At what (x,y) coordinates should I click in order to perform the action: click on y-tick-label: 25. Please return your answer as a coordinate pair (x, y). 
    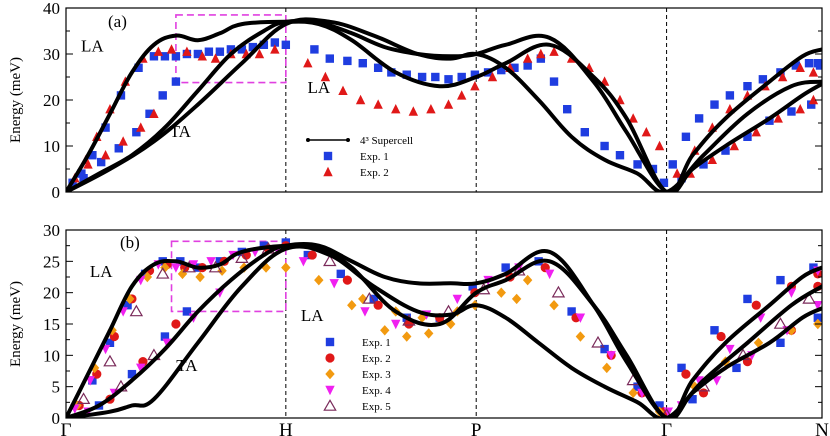
    Looking at the image, I should click on (51, 261).